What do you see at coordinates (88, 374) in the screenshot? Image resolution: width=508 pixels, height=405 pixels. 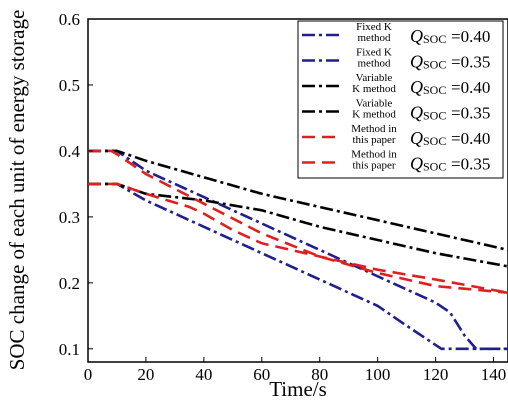 I see `x-tick-label: 0` at bounding box center [88, 374].